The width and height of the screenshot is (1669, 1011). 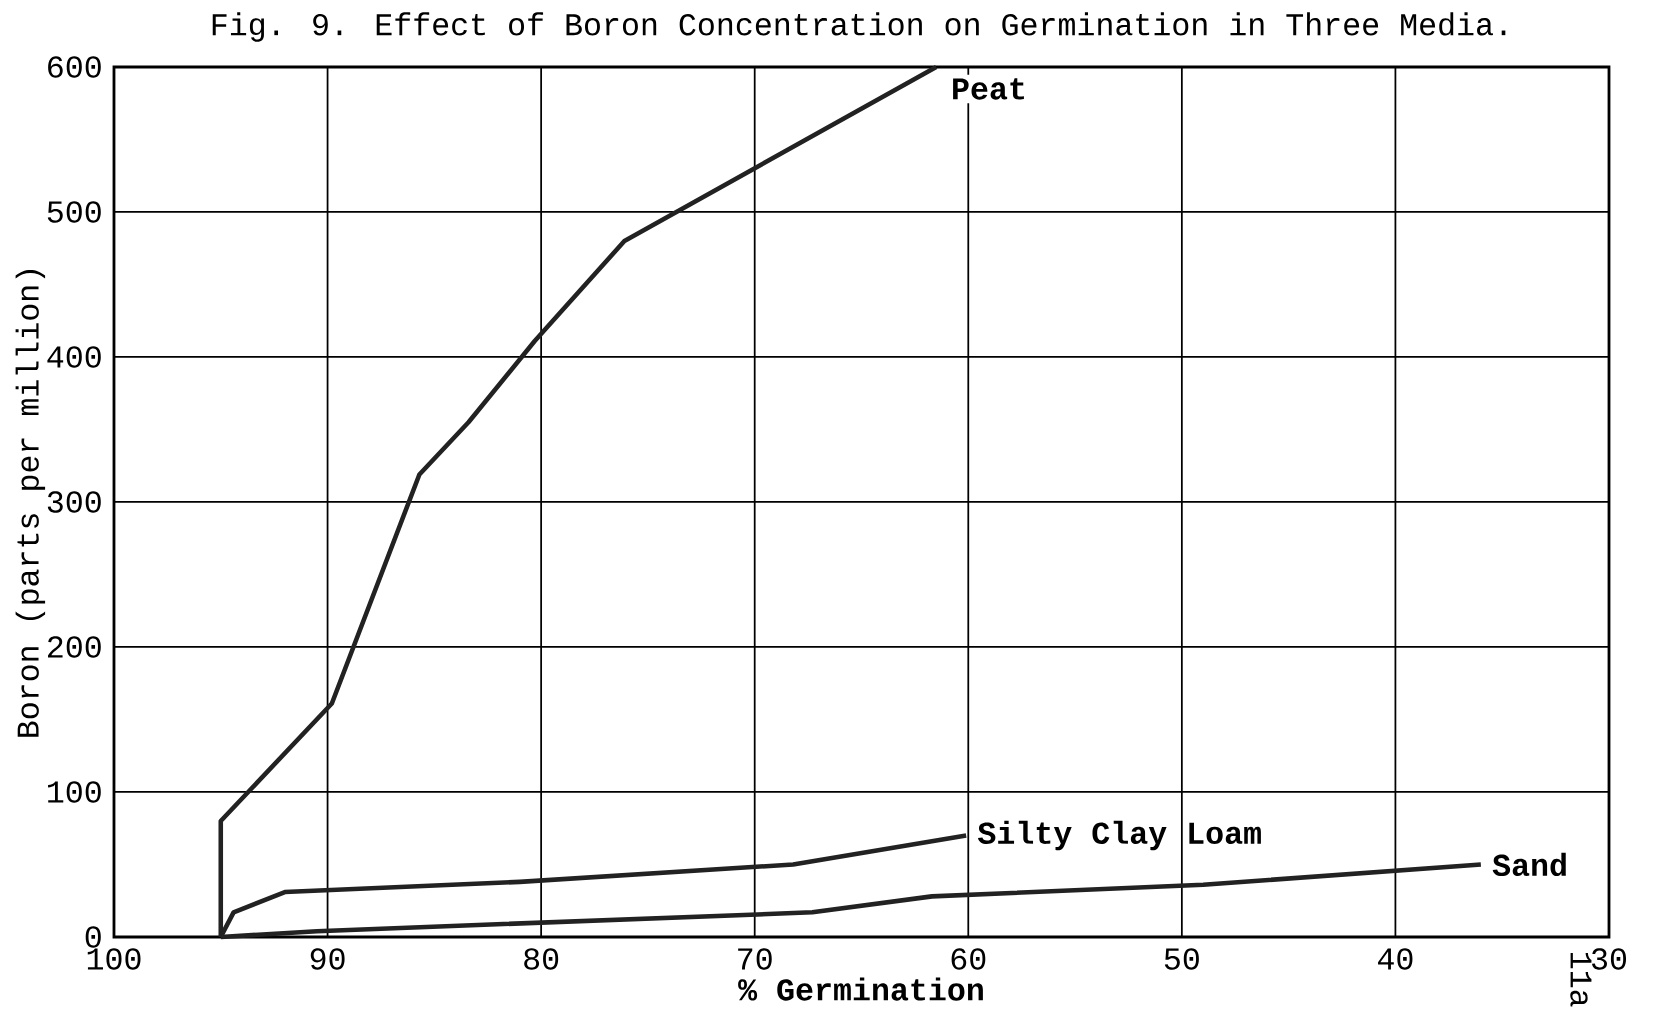 I want to click on y-tick-label: 0, so click(x=93, y=937).